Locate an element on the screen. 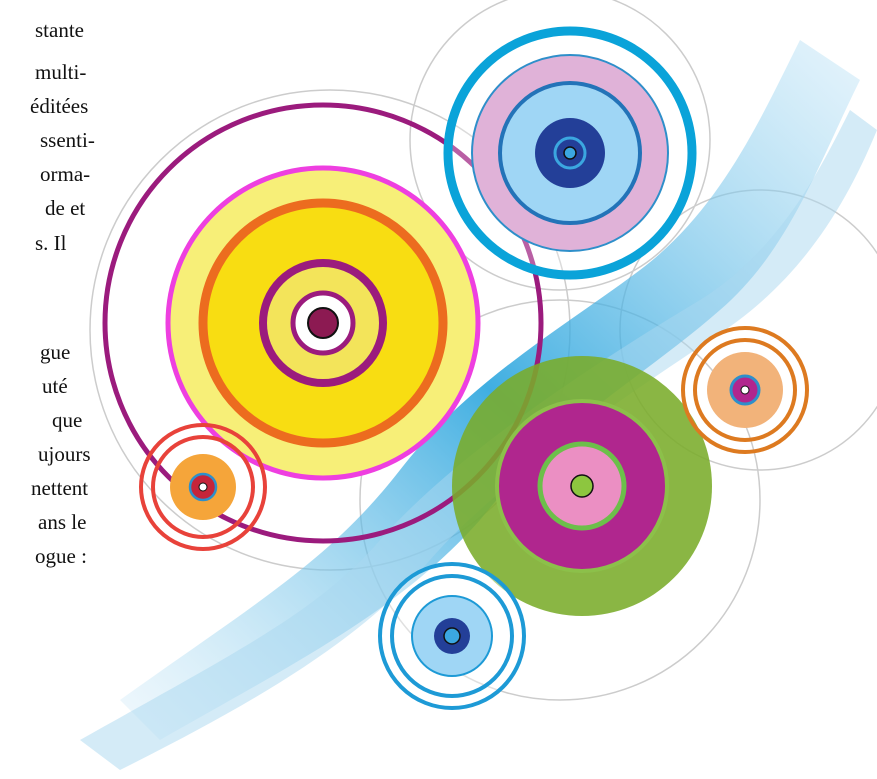 The width and height of the screenshot is (877, 779). bottom-blue-target is located at coordinates (452, 636).